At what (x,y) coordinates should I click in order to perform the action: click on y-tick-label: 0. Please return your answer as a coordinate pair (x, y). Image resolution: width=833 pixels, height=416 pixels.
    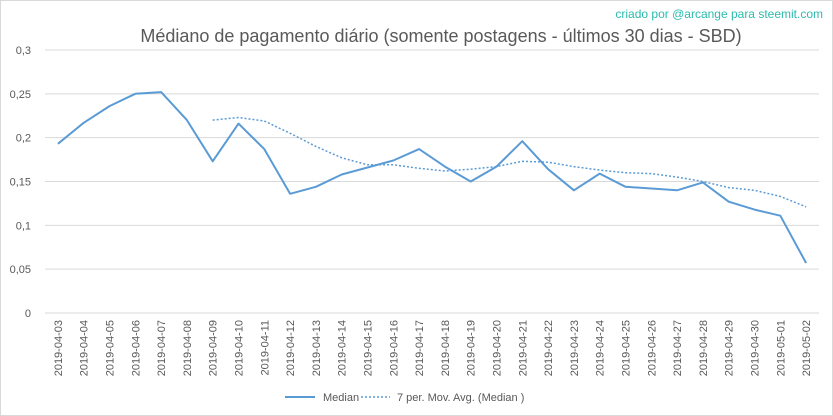
    Looking at the image, I should click on (28, 314).